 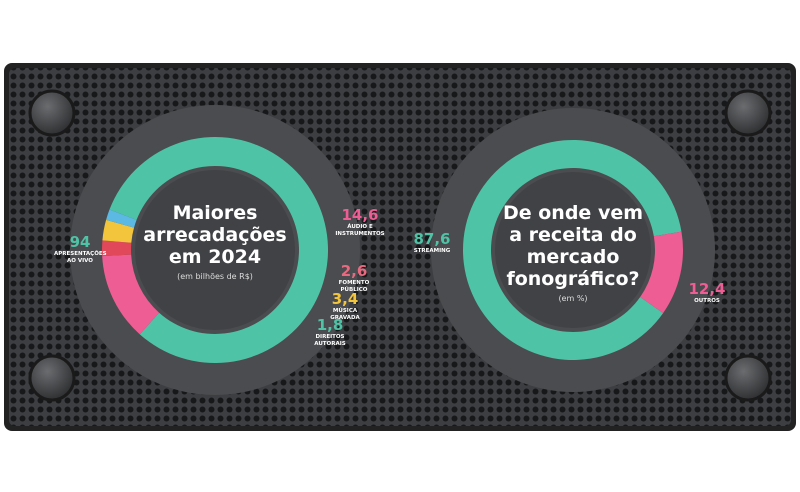 I want to click on segment-label: 94 APRESENTAÇÕES AO VIVO, so click(x=80, y=250).